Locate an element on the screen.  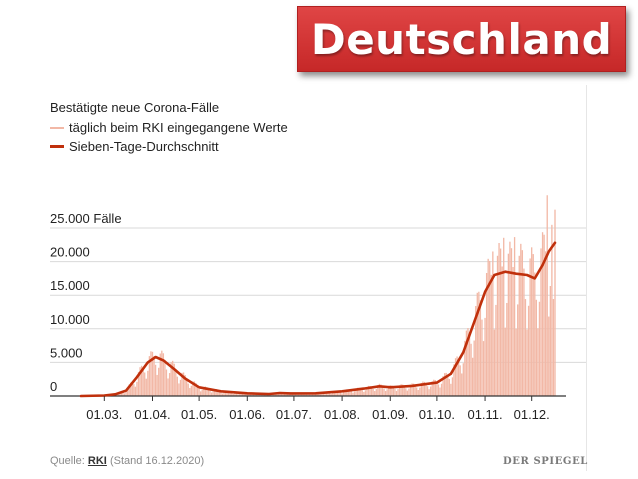
y-tick-label: 20.000 is located at coordinates (70, 252).